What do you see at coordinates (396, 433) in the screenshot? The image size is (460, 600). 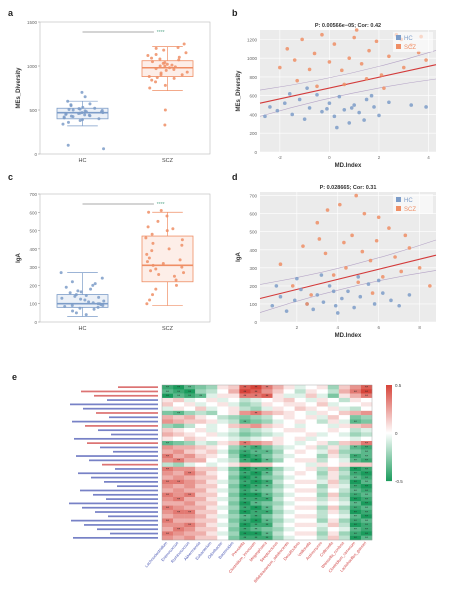 I see `colorbar-tick-label: 0` at bounding box center [396, 433].